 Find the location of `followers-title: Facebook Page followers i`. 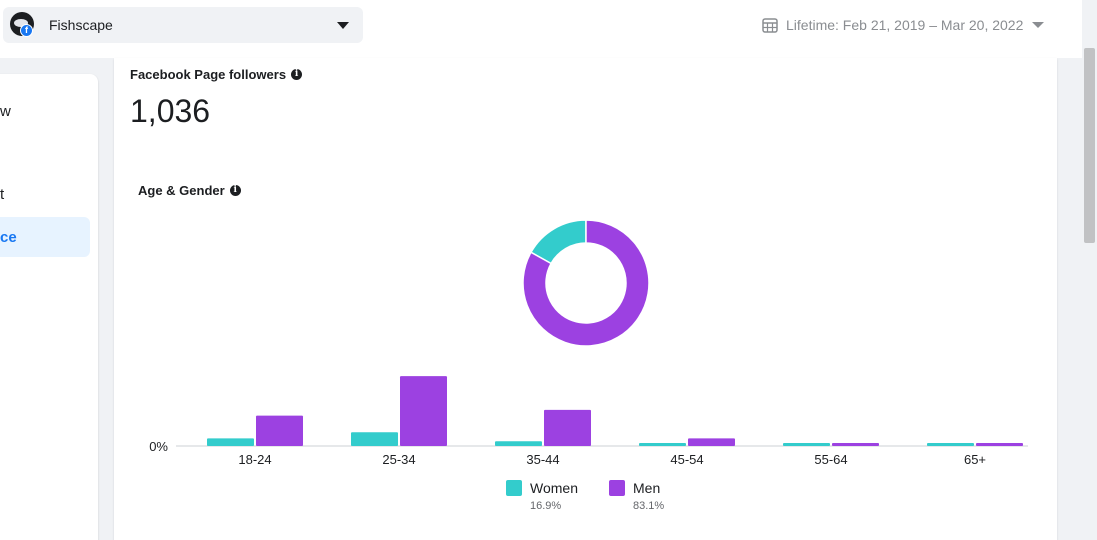

followers-title: Facebook Page followers i is located at coordinates (216, 74).